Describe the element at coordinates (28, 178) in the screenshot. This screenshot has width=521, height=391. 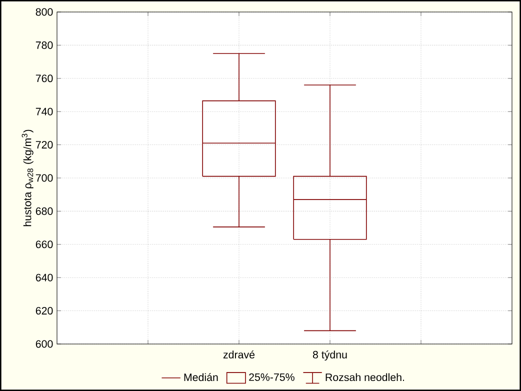
I see `y-axis-title: hustota ρ$_{w28}$ (kg/m$^{3}$)` at that location.